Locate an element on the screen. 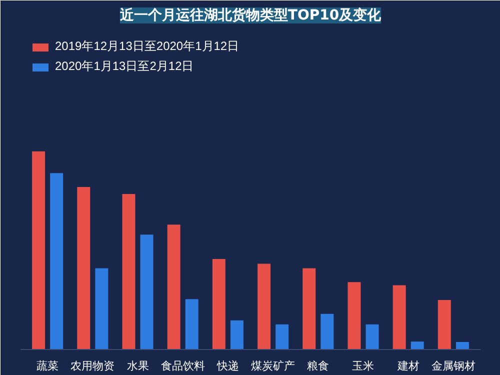  x-tick-label: 粮食 is located at coordinates (318, 366).